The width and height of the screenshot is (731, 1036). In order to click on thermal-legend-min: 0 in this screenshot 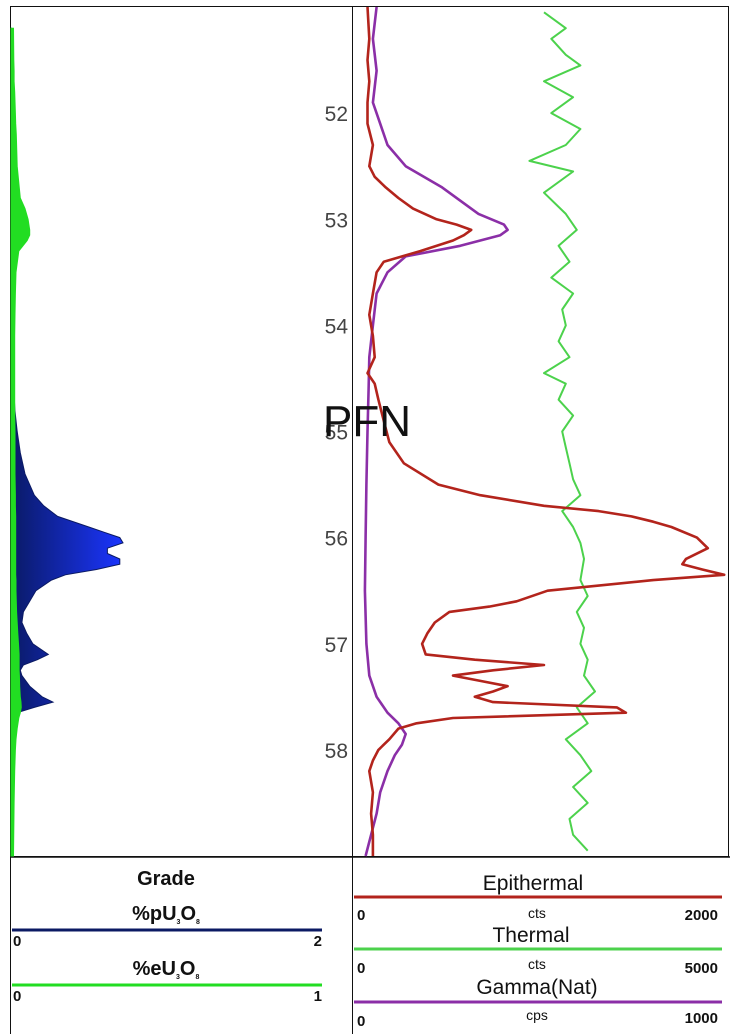, I will do `click(361, 968)`.